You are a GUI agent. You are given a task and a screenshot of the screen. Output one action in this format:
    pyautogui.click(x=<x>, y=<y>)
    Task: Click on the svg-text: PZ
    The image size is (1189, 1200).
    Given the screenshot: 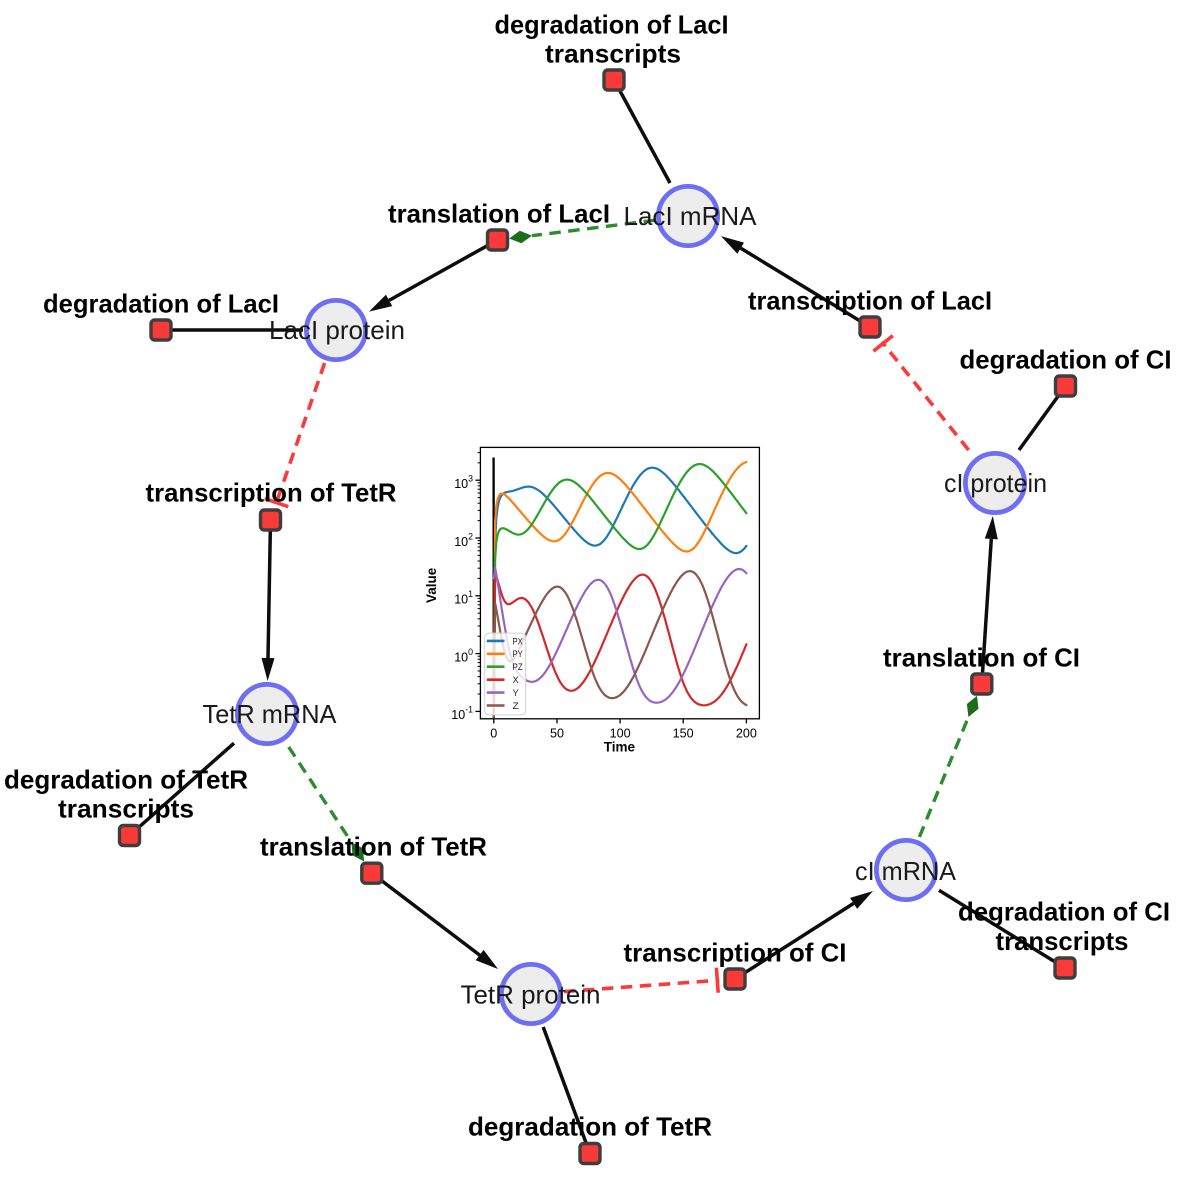 What is the action you would take?
    pyautogui.click(x=518, y=667)
    